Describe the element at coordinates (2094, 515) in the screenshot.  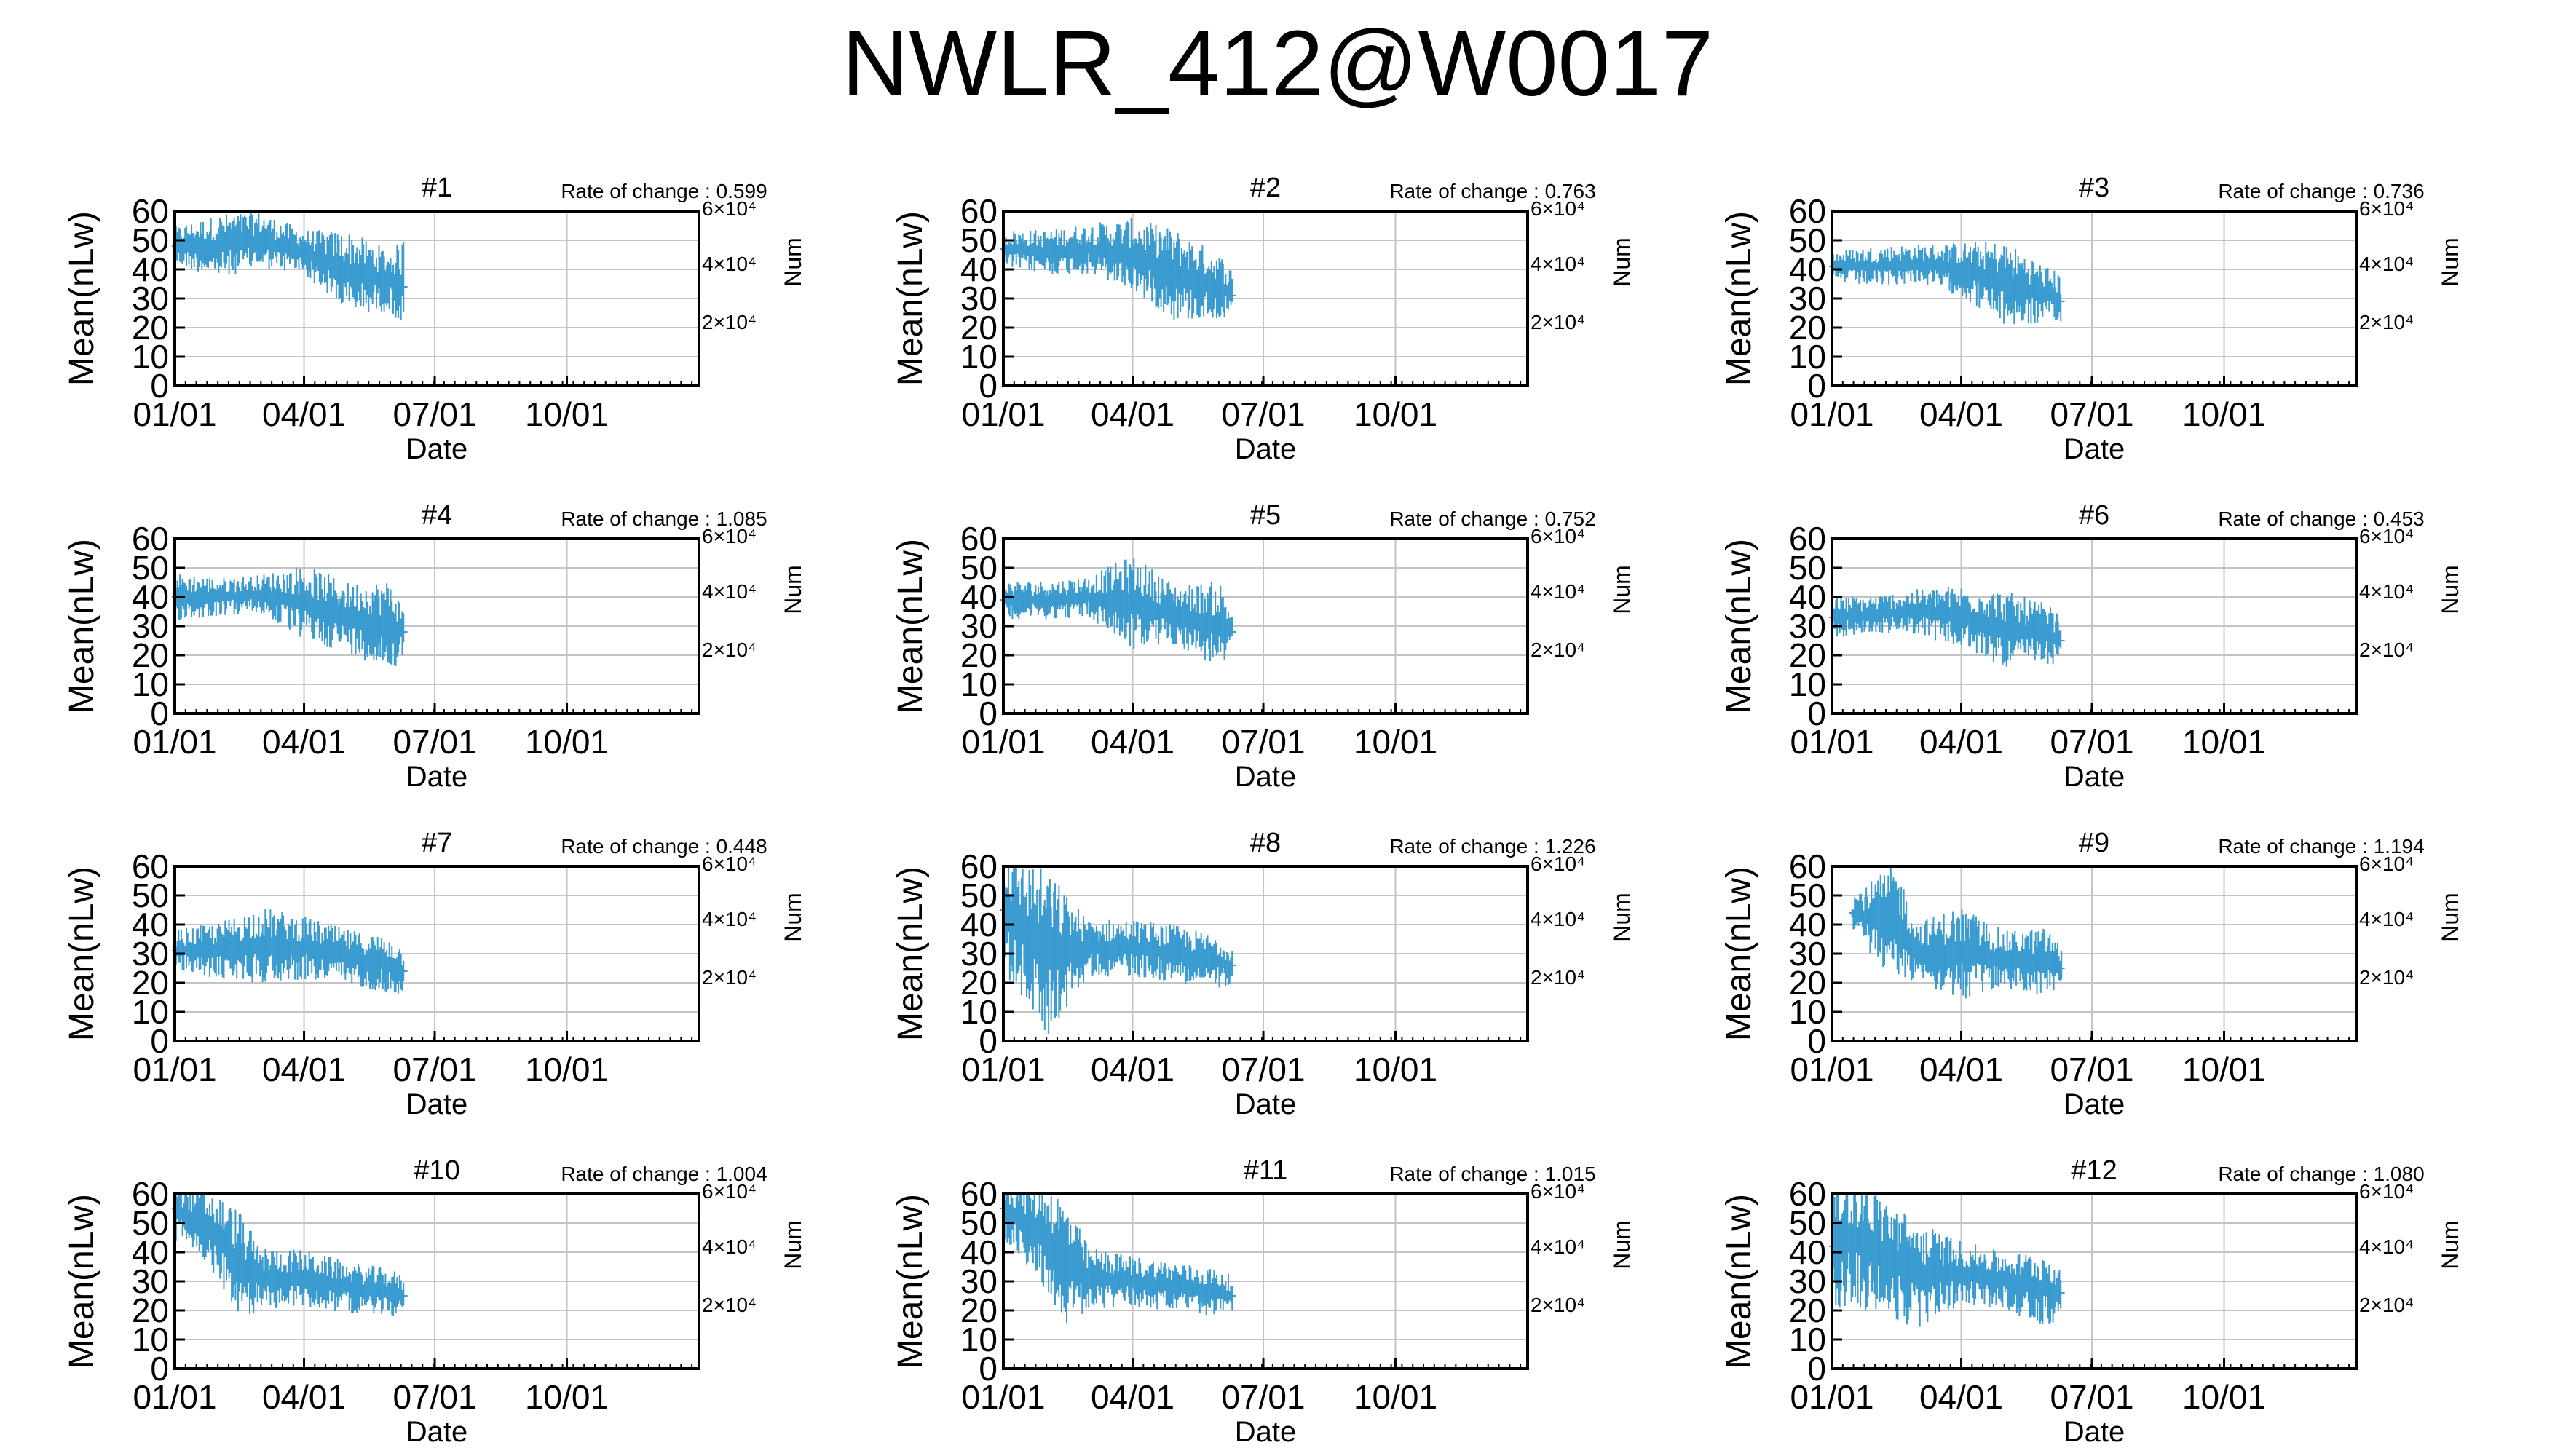
I see `subplot-title: #6` at that location.